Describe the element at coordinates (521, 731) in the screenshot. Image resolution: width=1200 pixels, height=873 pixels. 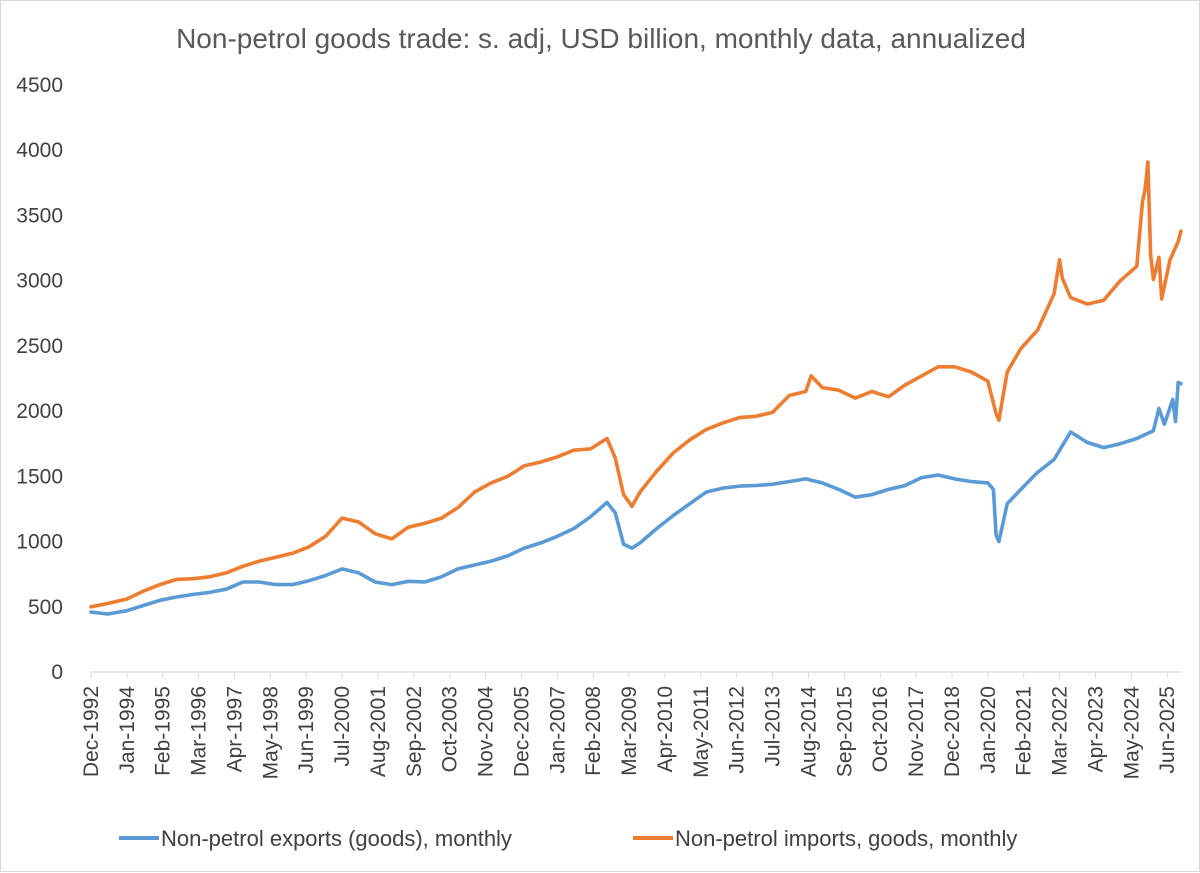
I see `x-tick-label: Dec-2005` at that location.